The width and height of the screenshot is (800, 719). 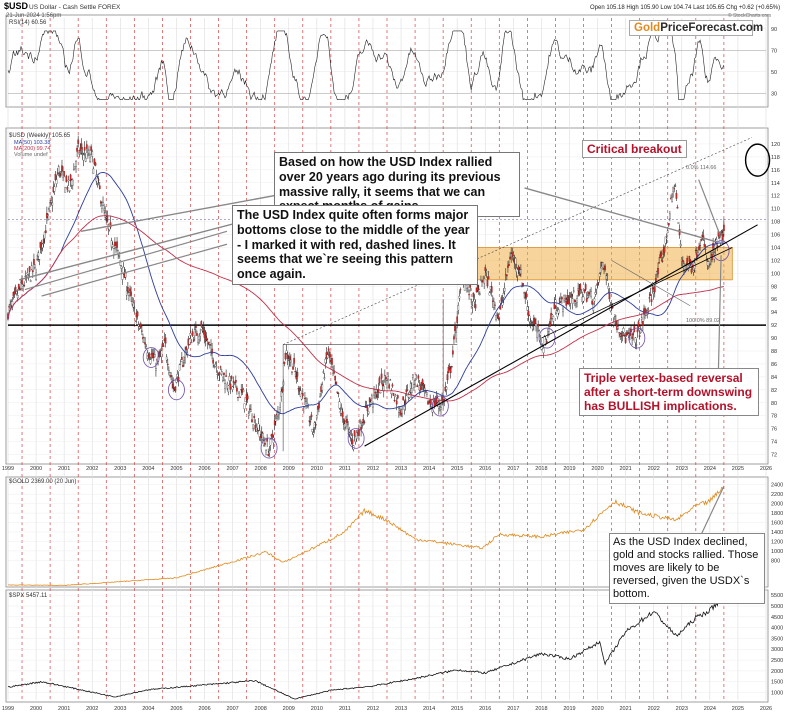 I want to click on spx-tick-label: 4000, so click(x=777, y=629).